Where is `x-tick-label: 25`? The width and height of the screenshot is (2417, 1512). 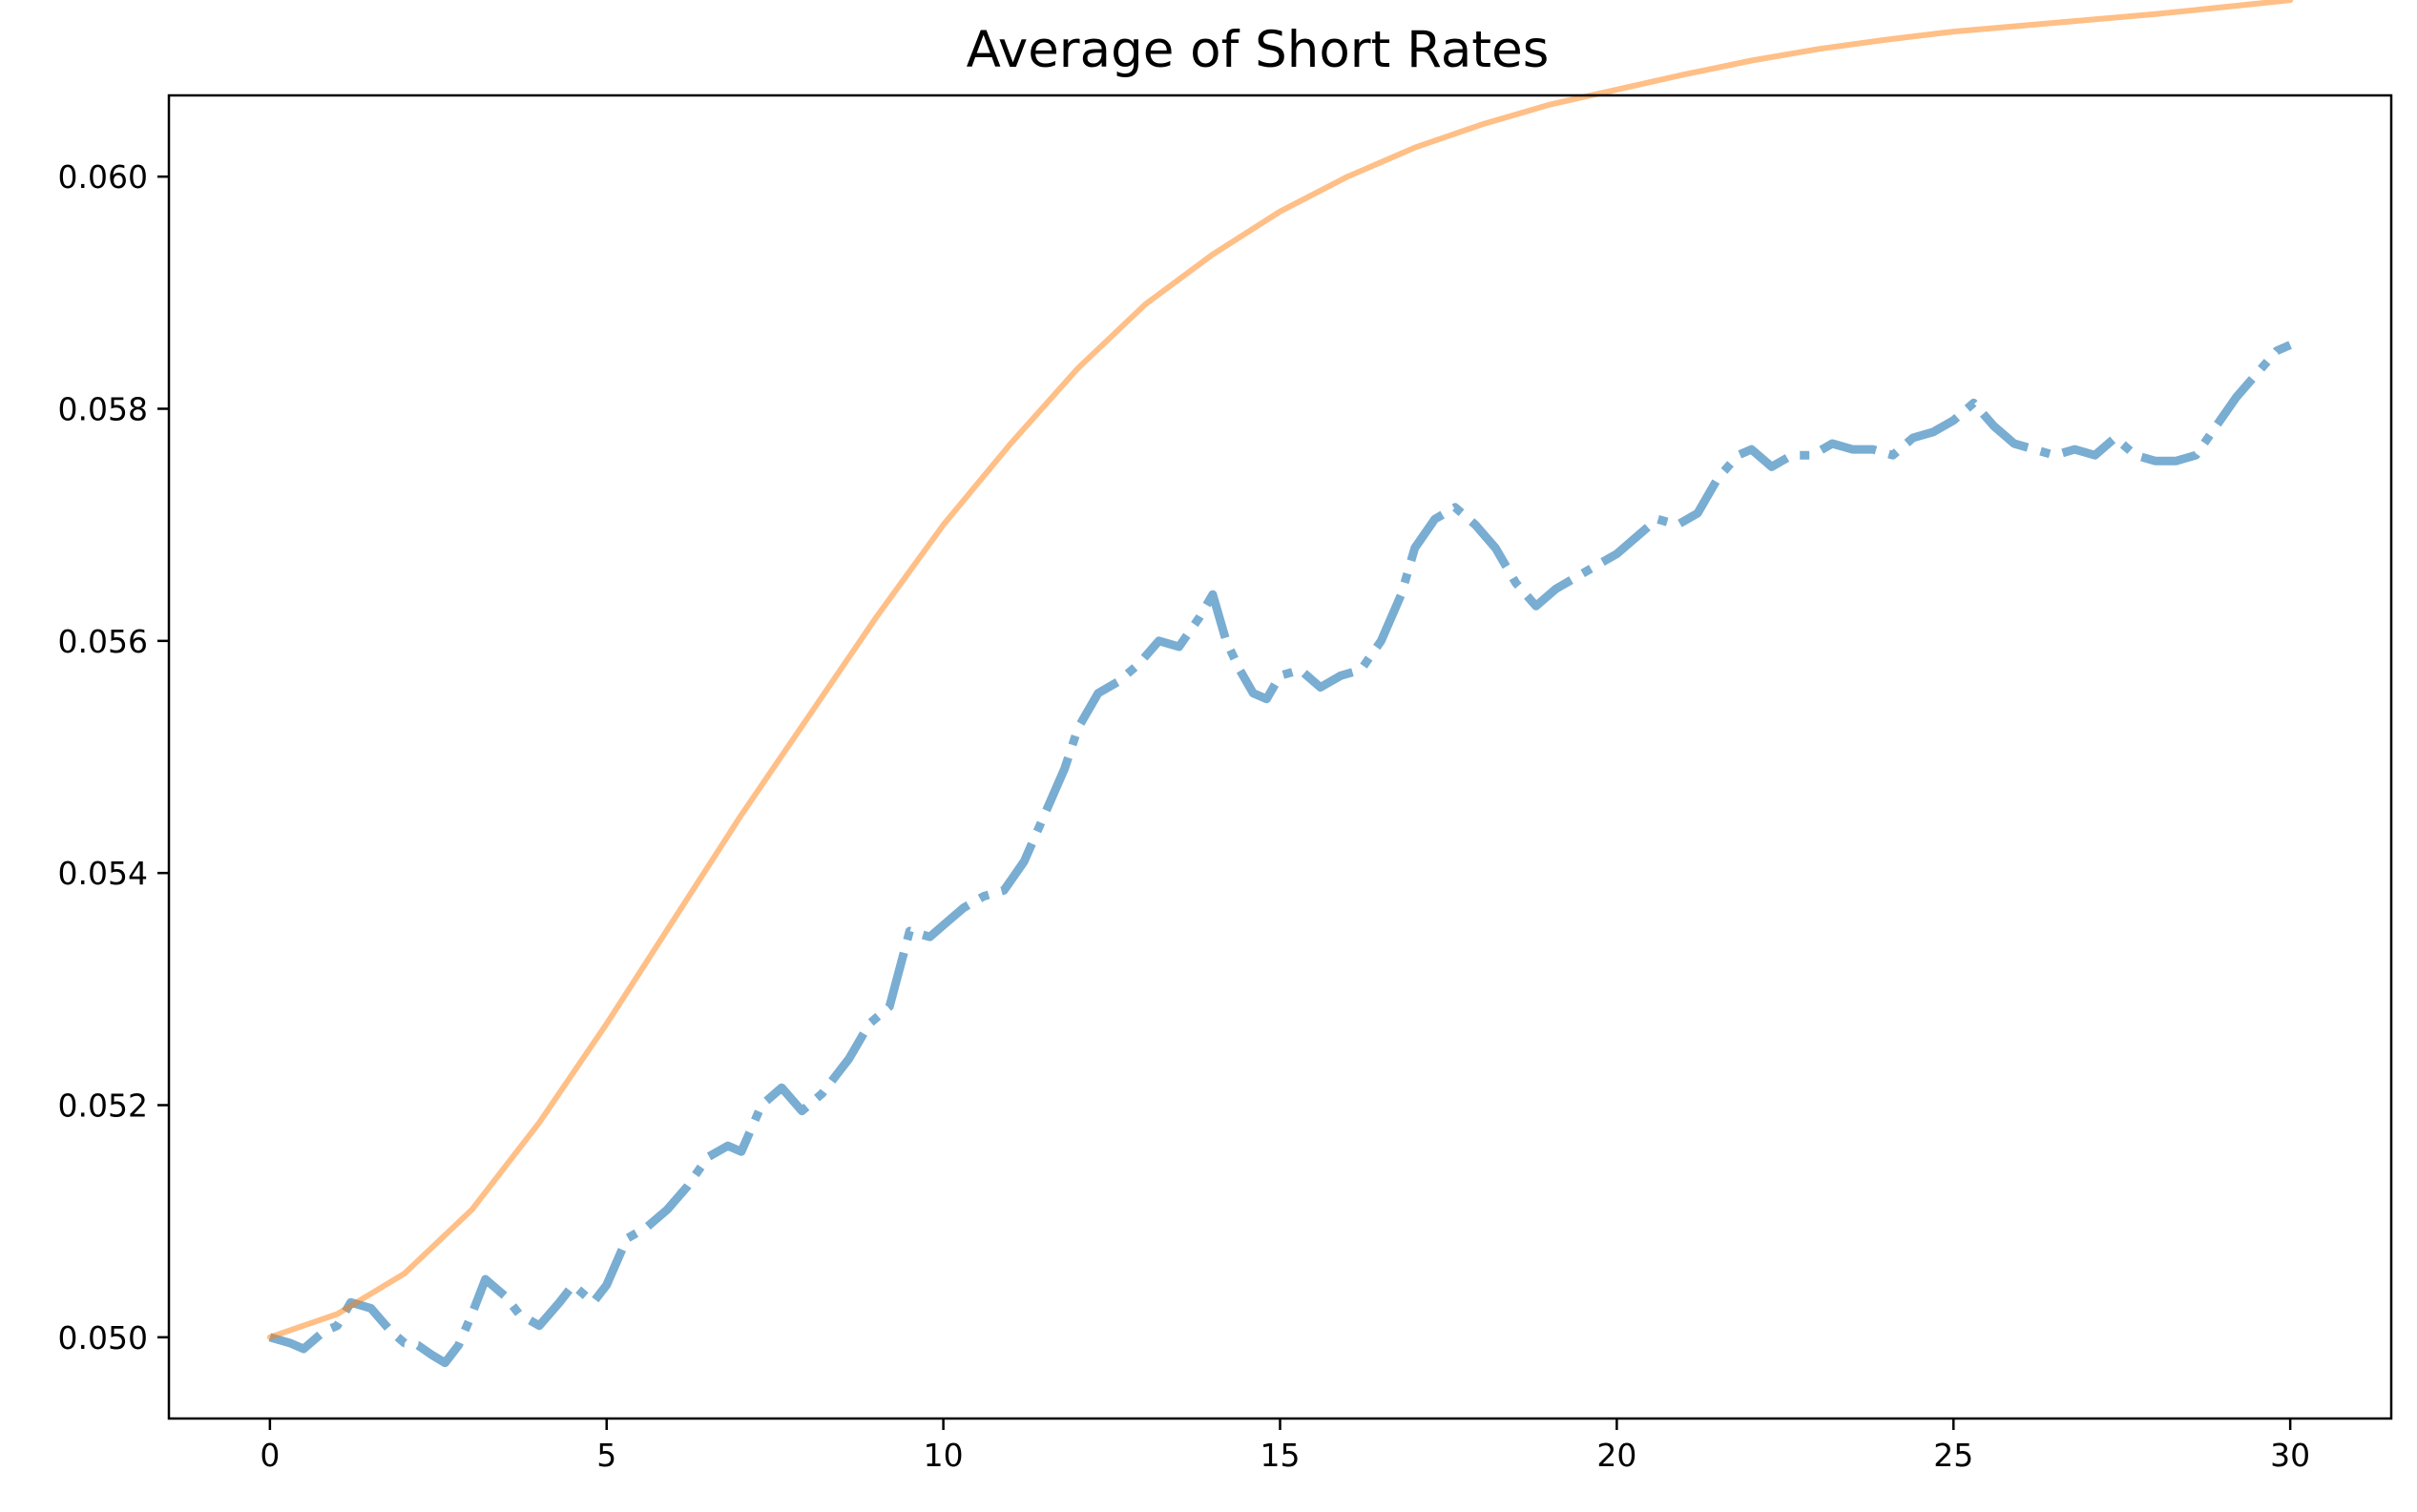
x-tick-label: 25 is located at coordinates (1953, 1455).